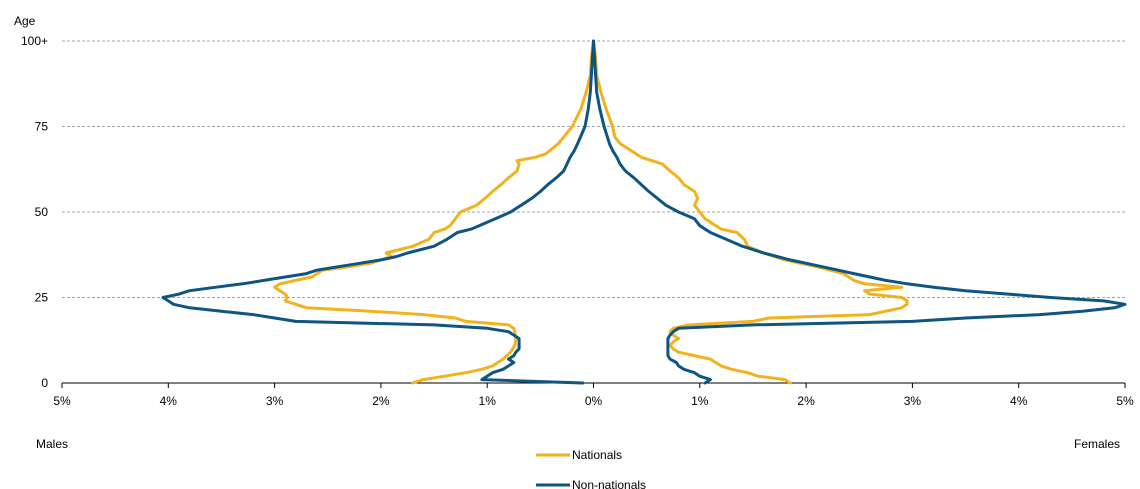 Image resolution: width=1140 pixels, height=489 pixels. I want to click on legend: Nationals Non-nationals, so click(591, 468).